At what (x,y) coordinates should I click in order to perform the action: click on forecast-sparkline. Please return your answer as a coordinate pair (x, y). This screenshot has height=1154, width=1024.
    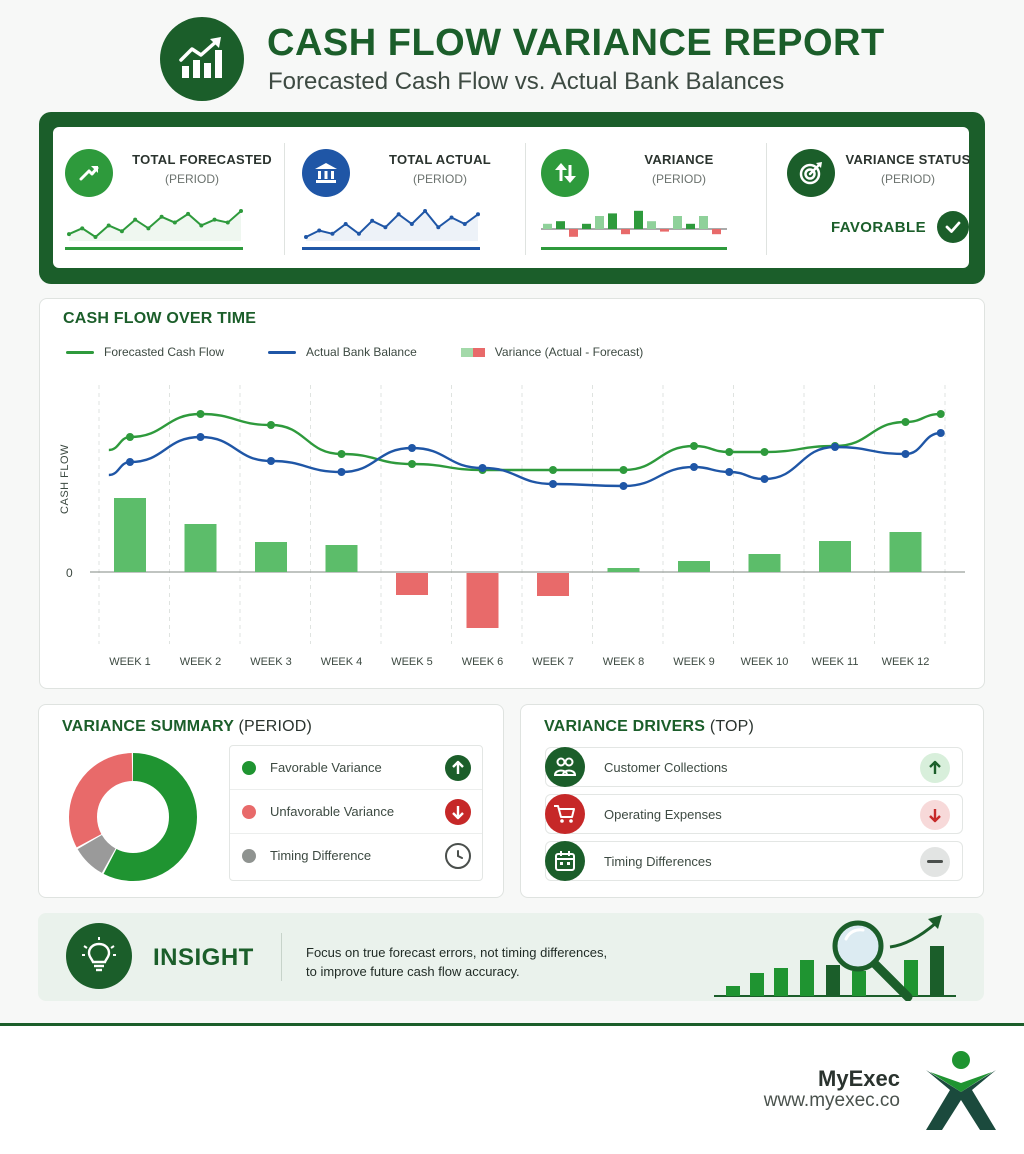
    Looking at the image, I should click on (154, 229).